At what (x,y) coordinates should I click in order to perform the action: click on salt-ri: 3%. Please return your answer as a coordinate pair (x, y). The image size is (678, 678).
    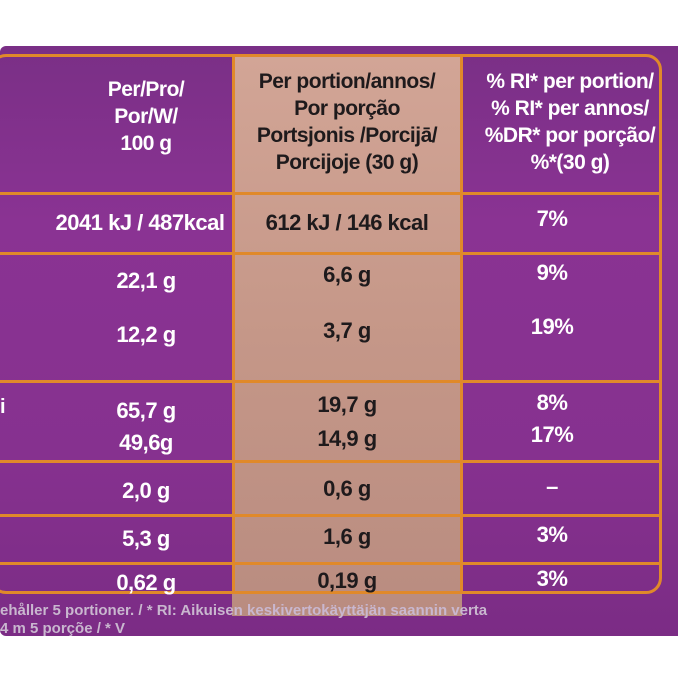
    Looking at the image, I should click on (552, 578).